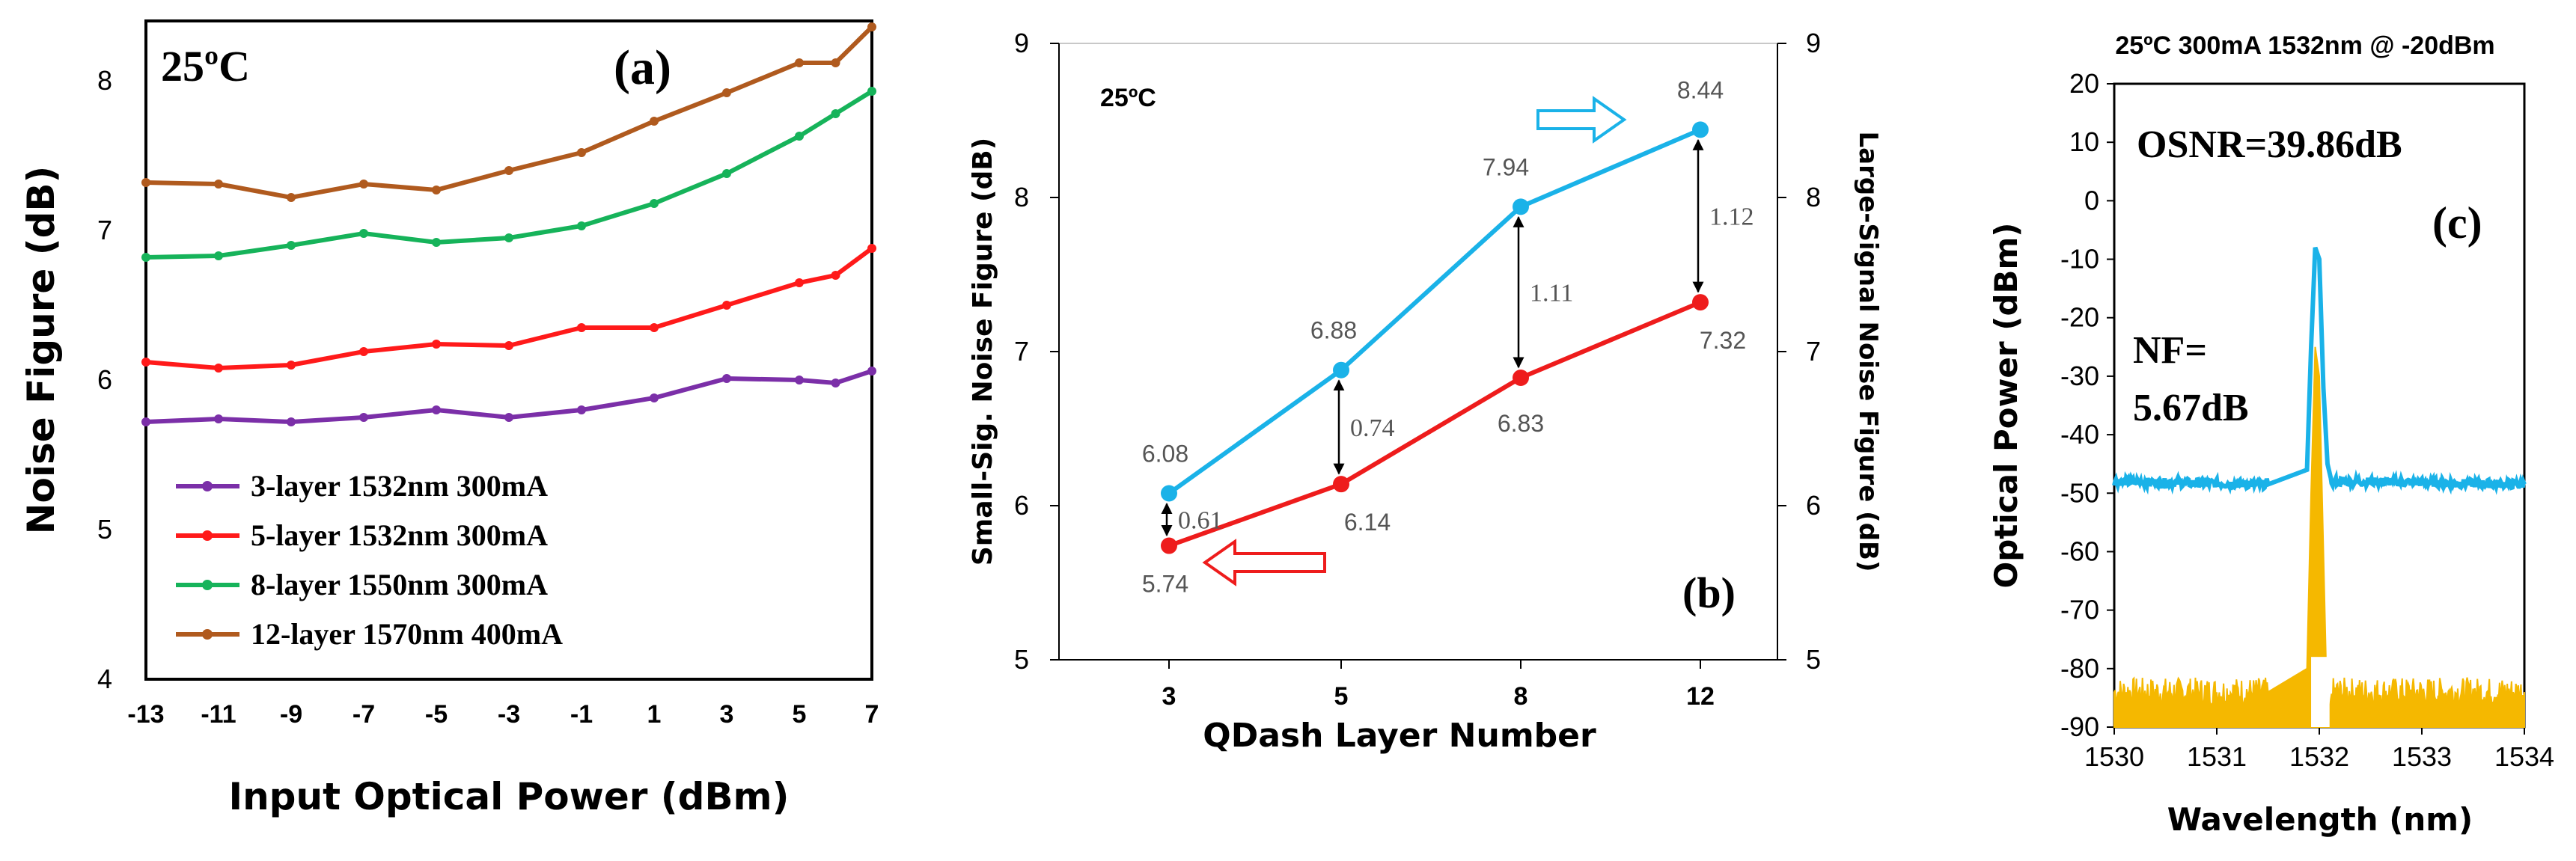 The height and width of the screenshot is (861, 2576). What do you see at coordinates (1165, 584) in the screenshot?
I see `b-data-label: 5.74` at bounding box center [1165, 584].